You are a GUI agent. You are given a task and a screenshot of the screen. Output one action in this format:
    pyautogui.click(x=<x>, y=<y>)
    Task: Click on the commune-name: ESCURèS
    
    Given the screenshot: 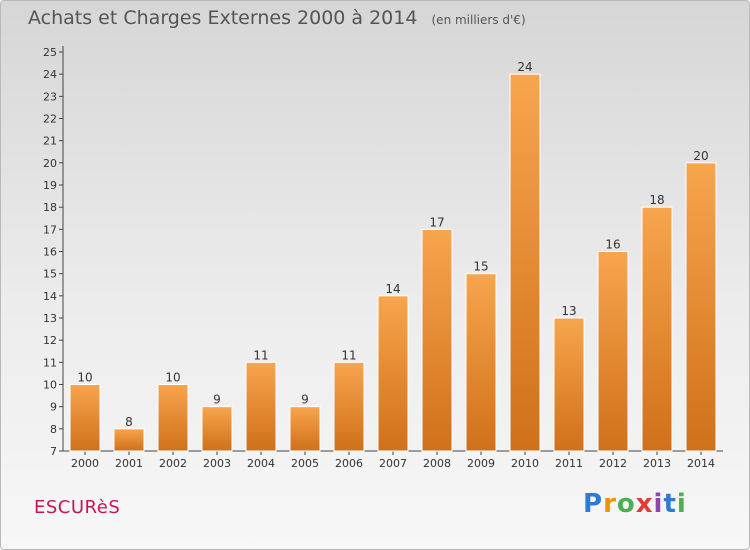 What is the action you would take?
    pyautogui.click(x=77, y=507)
    